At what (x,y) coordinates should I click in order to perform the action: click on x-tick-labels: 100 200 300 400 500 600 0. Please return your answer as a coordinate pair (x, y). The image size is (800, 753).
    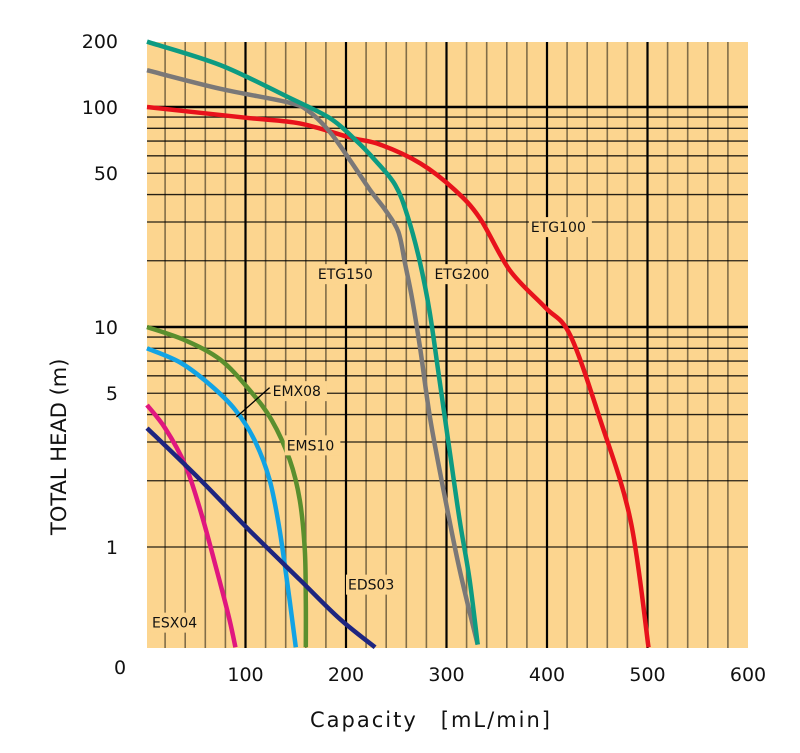
    Looking at the image, I should click on (440, 671).